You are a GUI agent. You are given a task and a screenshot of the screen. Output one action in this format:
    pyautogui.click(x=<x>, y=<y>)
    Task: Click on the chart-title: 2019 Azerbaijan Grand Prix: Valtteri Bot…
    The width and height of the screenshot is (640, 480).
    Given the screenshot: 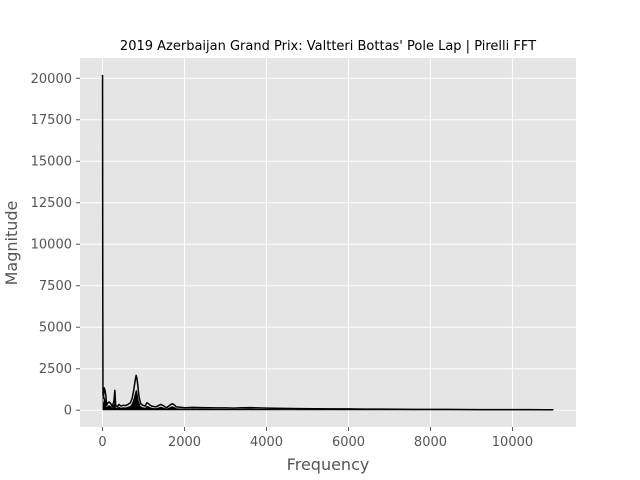 What is the action you would take?
    pyautogui.click(x=328, y=46)
    